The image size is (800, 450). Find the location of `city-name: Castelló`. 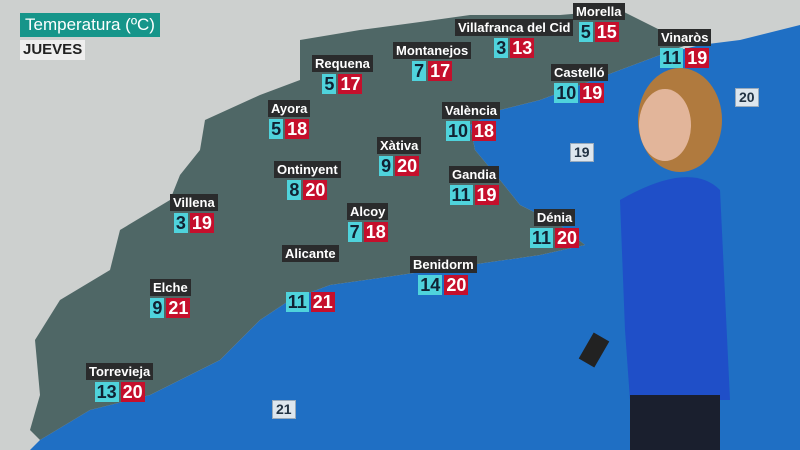

city-name: Castelló is located at coordinates (579, 72).